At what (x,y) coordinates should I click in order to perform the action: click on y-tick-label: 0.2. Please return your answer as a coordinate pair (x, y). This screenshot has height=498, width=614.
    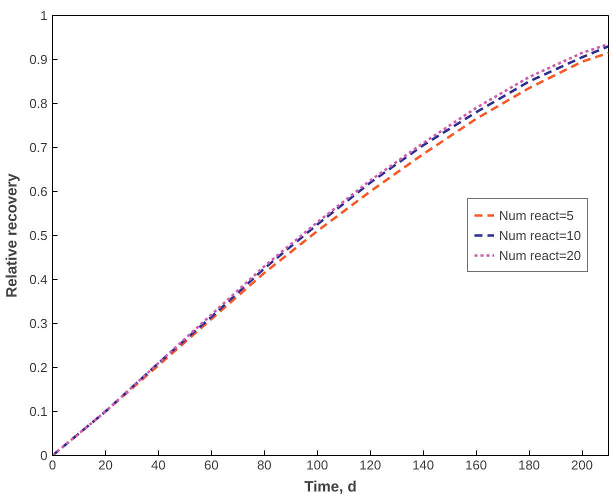
    Looking at the image, I should click on (38, 367).